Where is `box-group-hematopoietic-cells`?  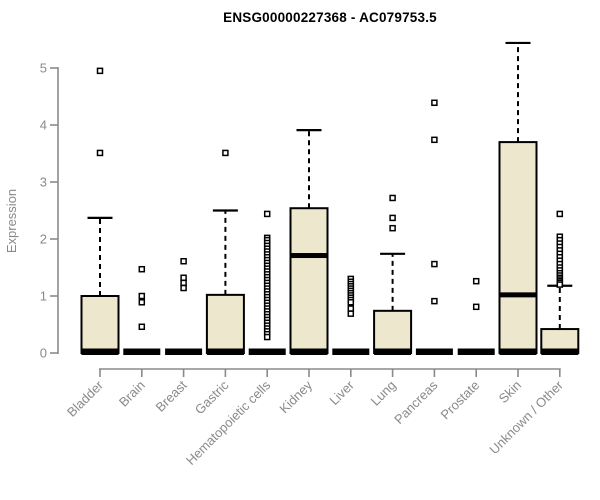
box-group-hematopoietic-cells is located at coordinates (267, 282).